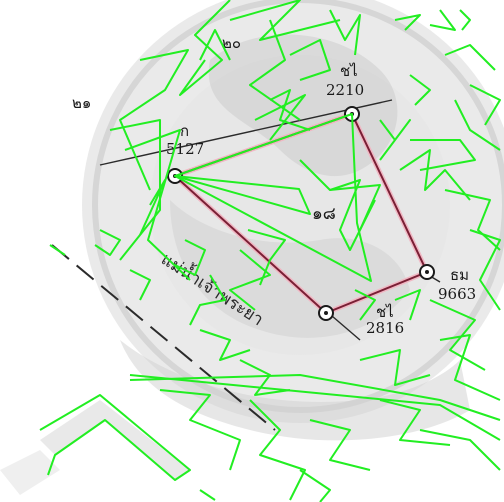 The width and height of the screenshot is (504, 502). What do you see at coordinates (231, 43) in the screenshot?
I see `neighbor-parcel-top-label: ๒๐` at bounding box center [231, 43].